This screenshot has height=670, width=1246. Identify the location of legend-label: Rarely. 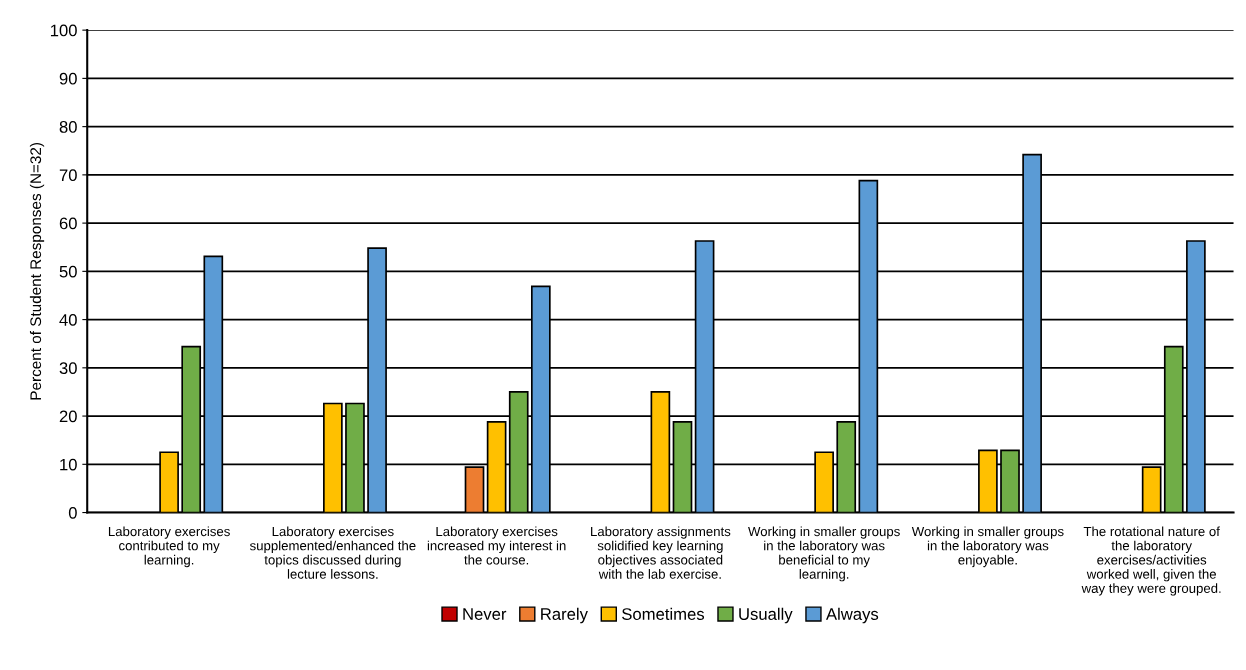
(564, 615).